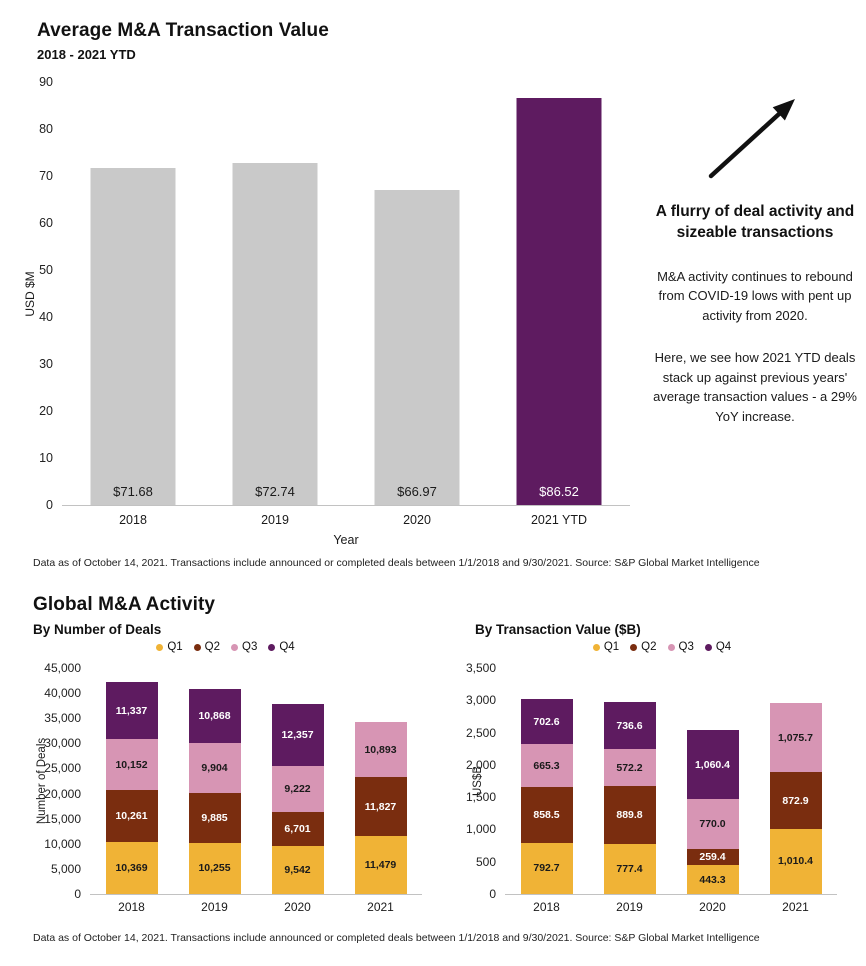  Describe the element at coordinates (214, 716) in the screenshot. I see `segment-q4-2019: 10,868` at that location.